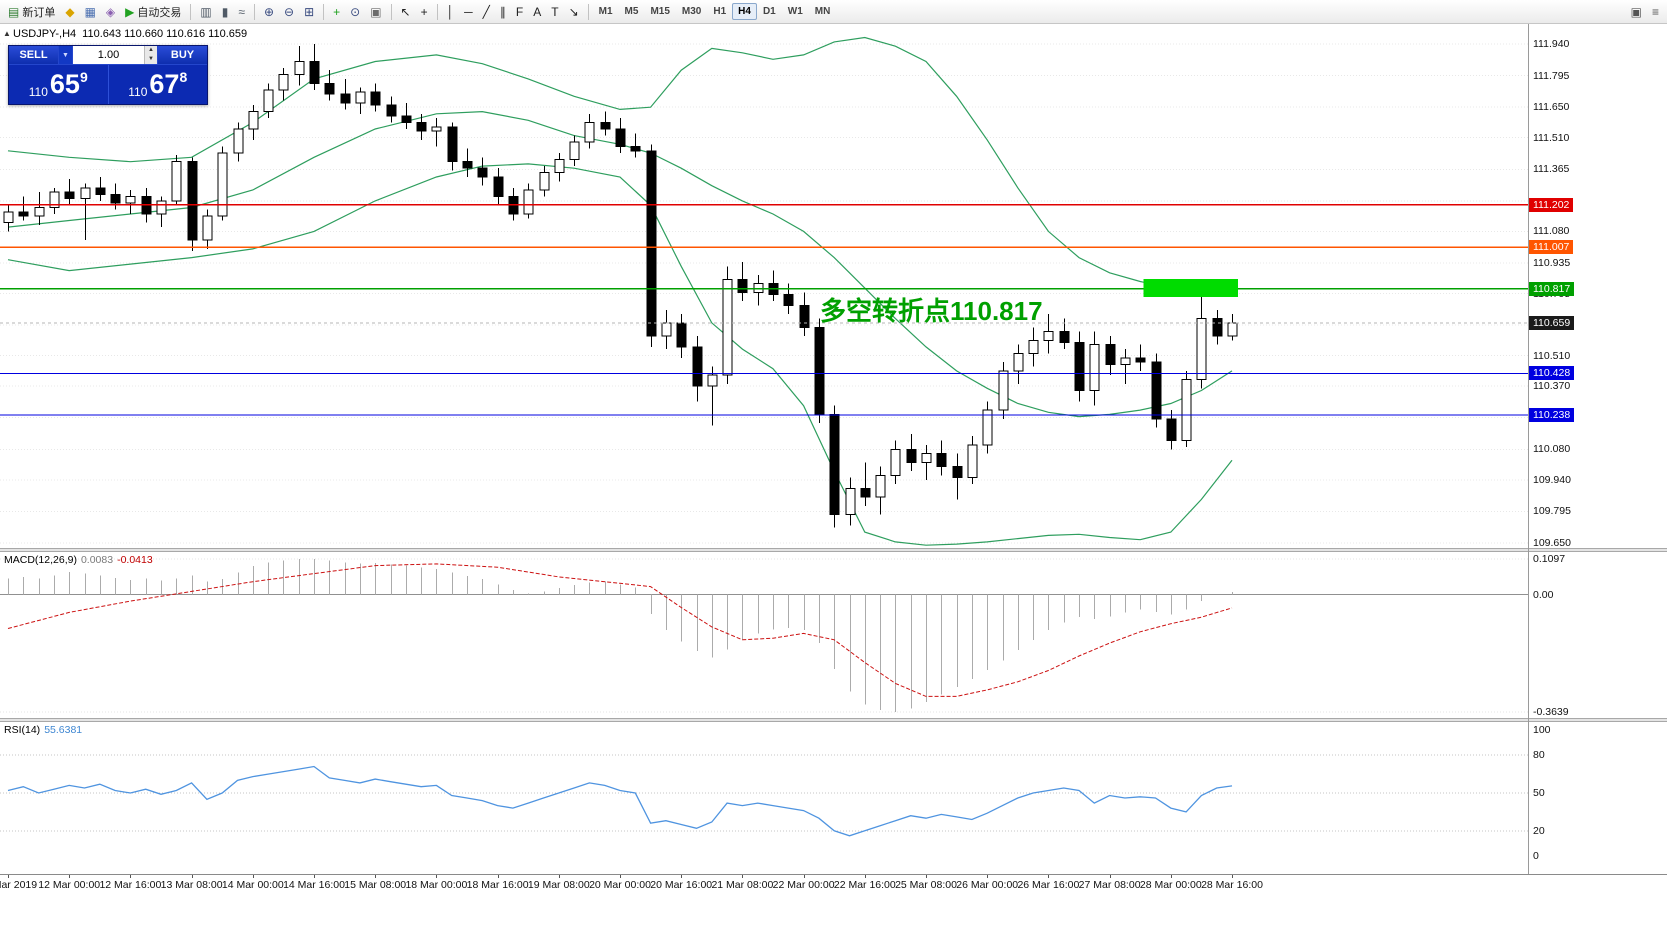 The image size is (1667, 949). What do you see at coordinates (1655, 11) in the screenshot?
I see `window-menu-button: ≡` at bounding box center [1655, 11].